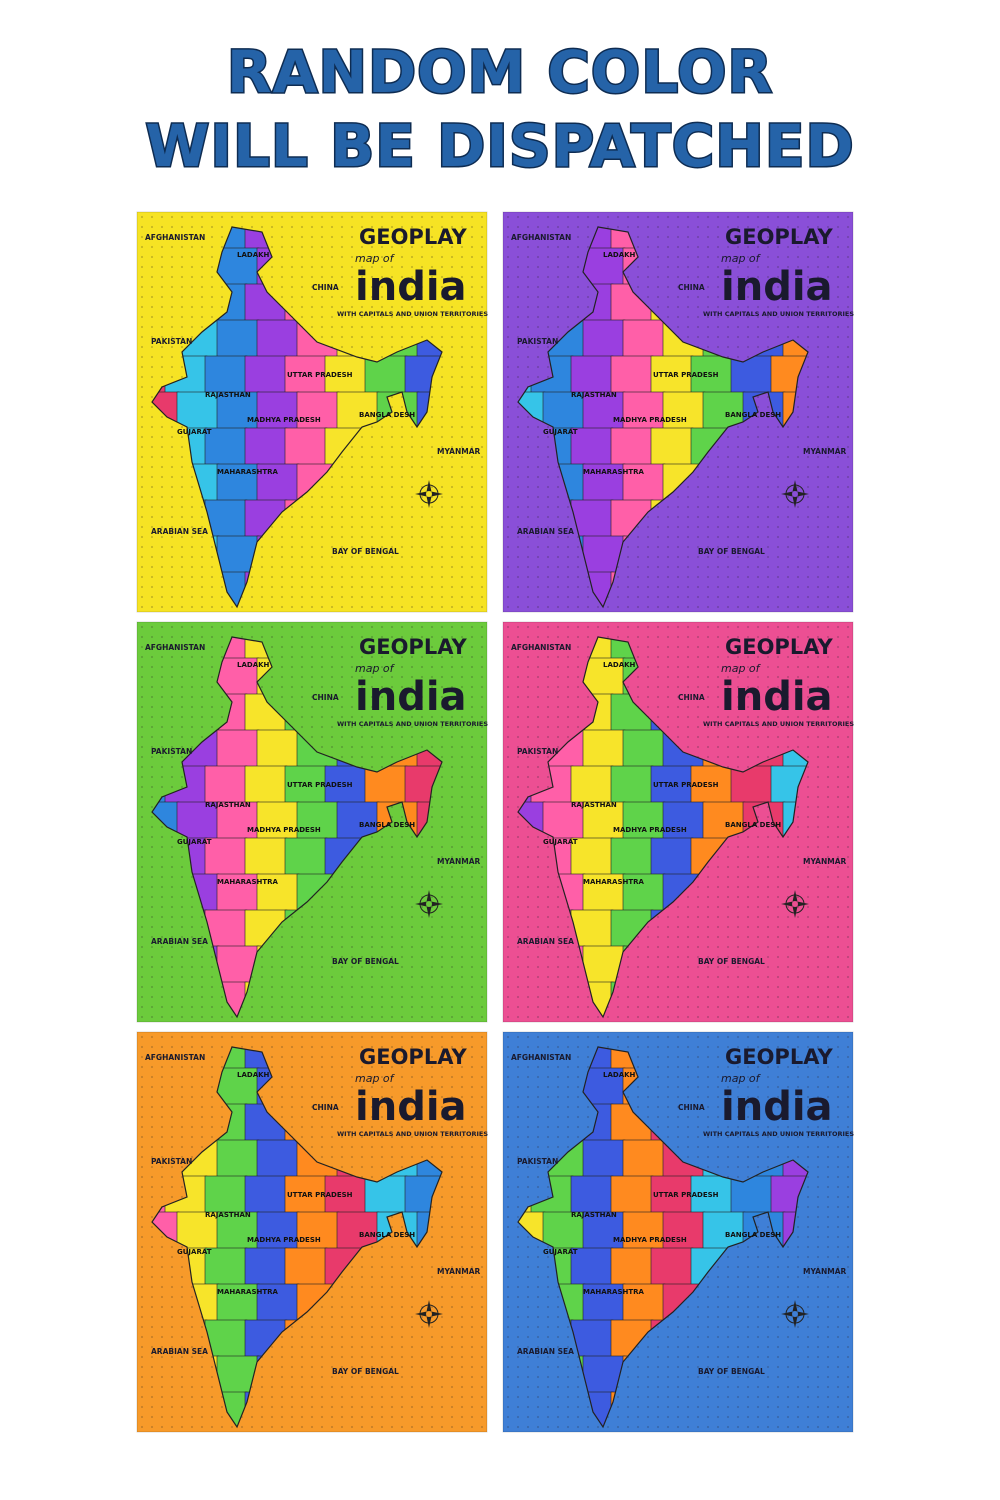 This screenshot has width=1000, height=1500. What do you see at coordinates (500, 72) in the screenshot?
I see `title-line: RANDOM COLOR` at bounding box center [500, 72].